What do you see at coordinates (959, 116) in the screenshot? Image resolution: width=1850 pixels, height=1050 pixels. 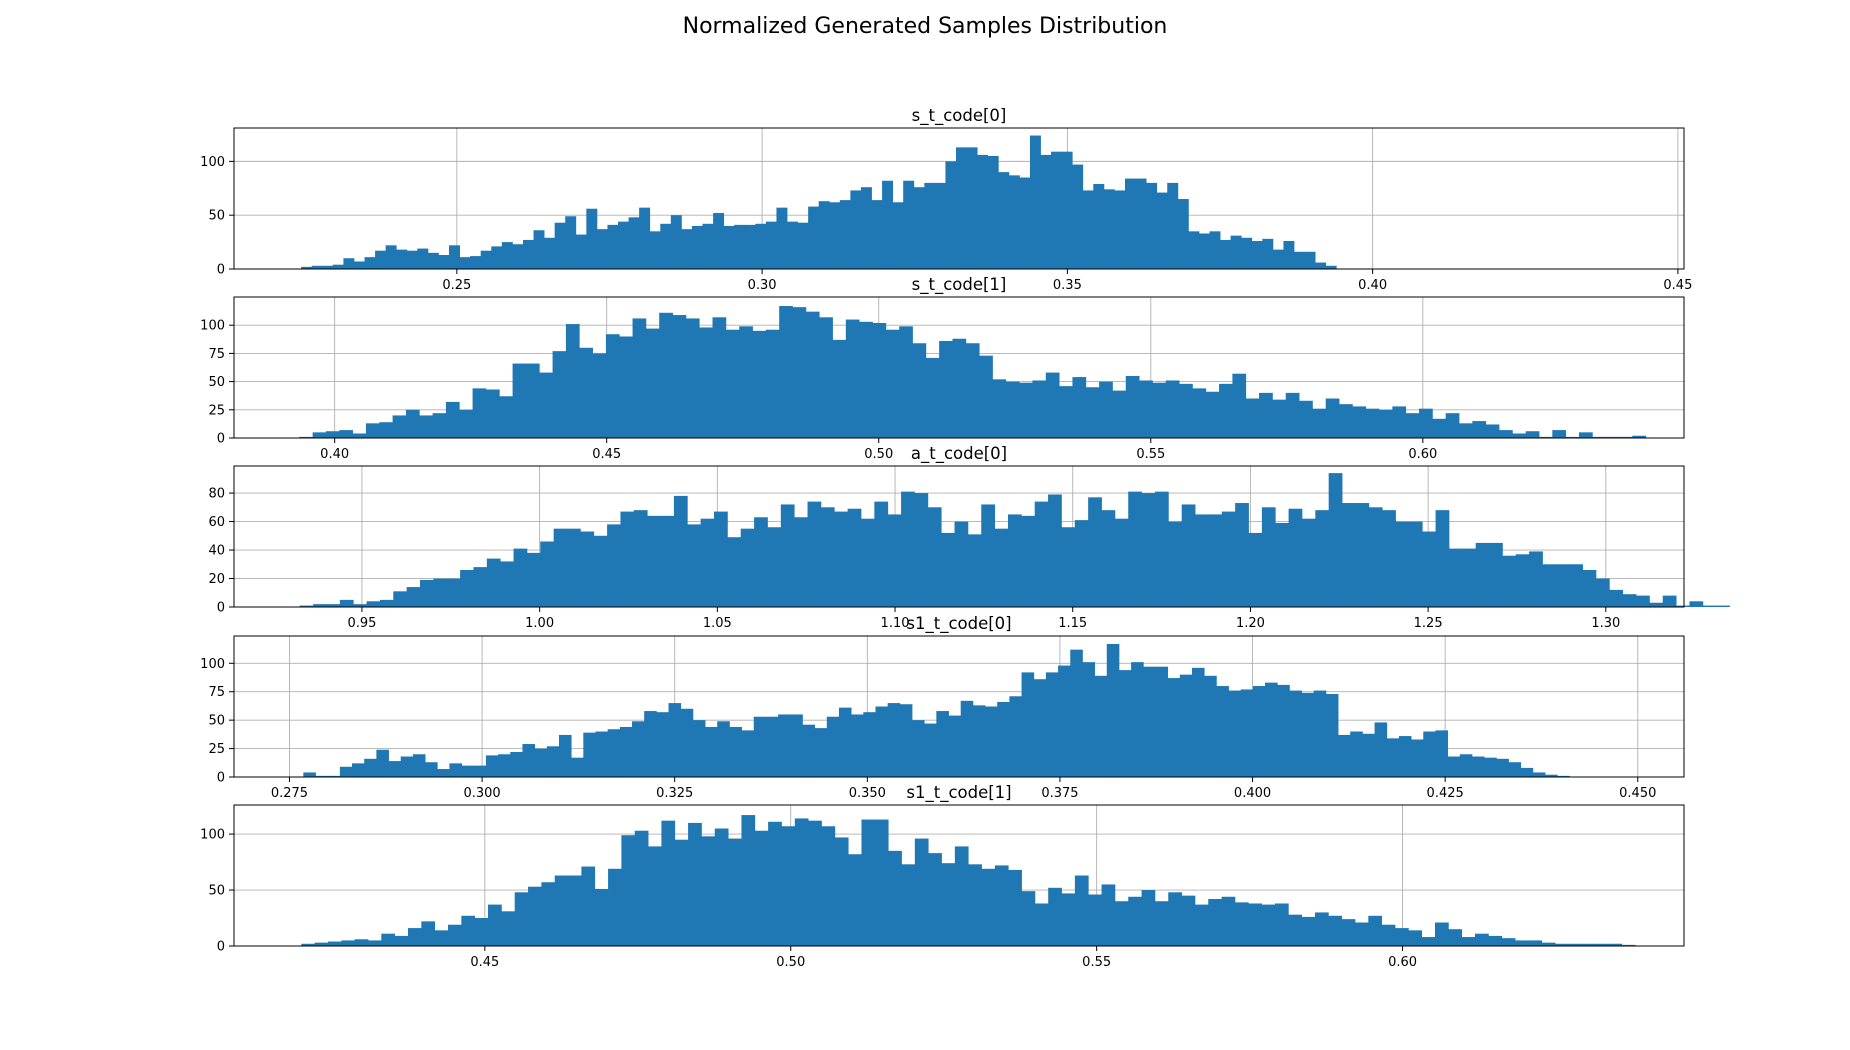 I see `subplot-title: s_t_code[0]` at bounding box center [959, 116].